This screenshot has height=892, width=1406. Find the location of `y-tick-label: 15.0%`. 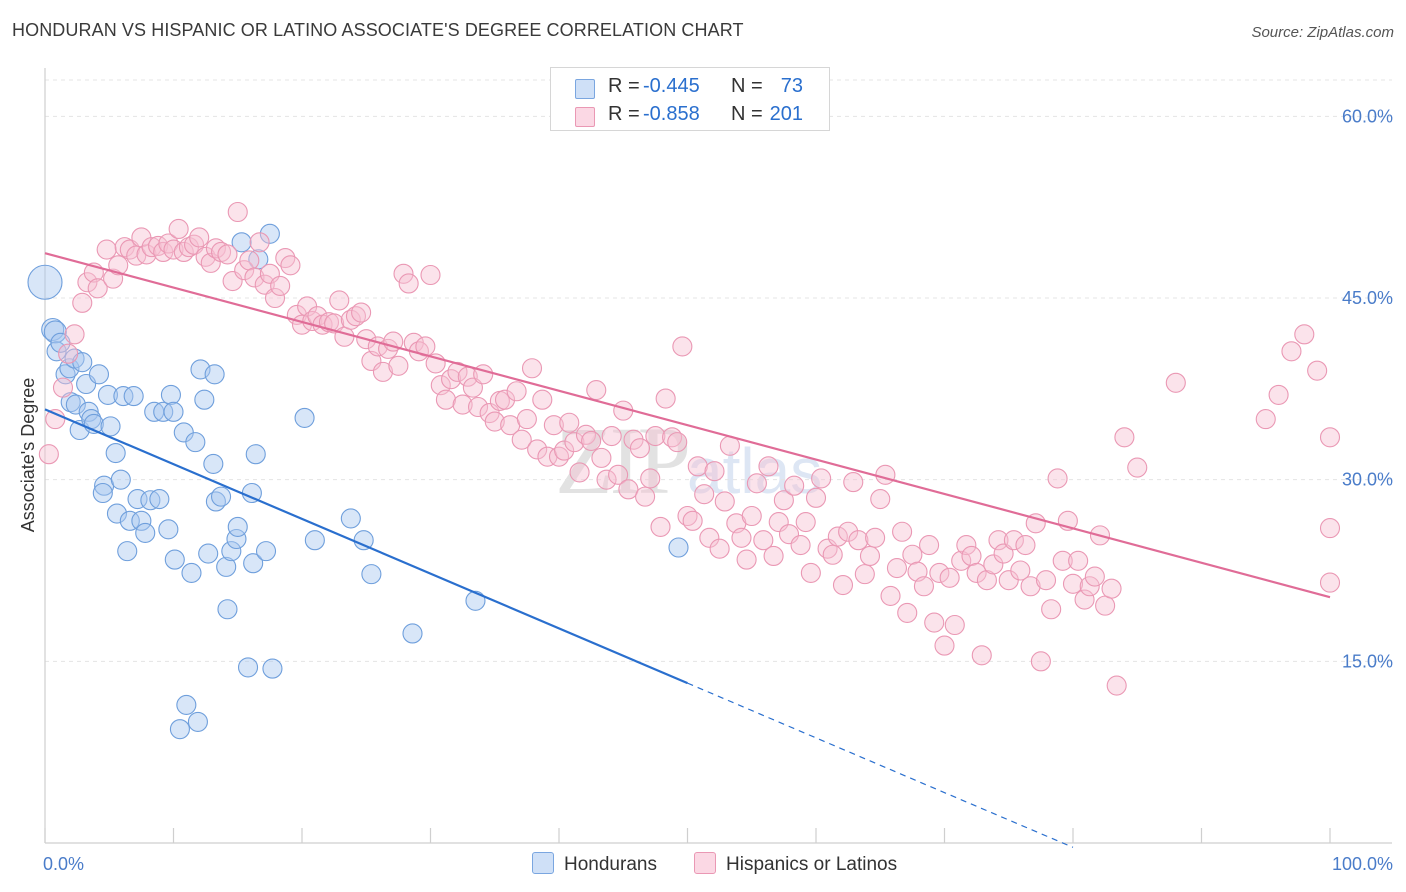

y-tick-label: 15.0% is located at coordinates (1367, 661).